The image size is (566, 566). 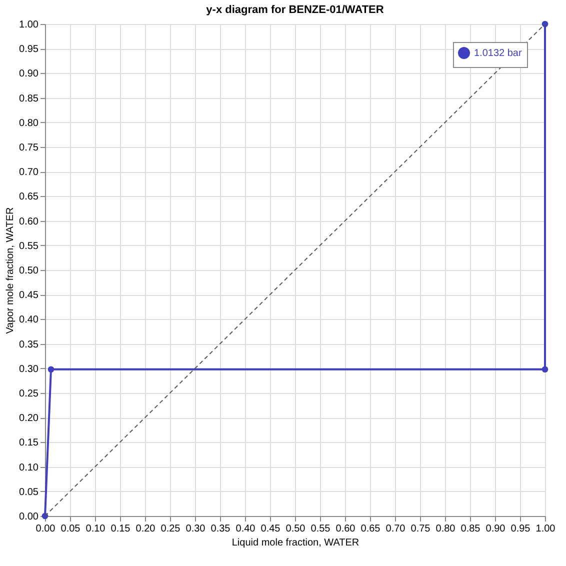 What do you see at coordinates (170, 529) in the screenshot?
I see `x-tick-label: 0.25` at bounding box center [170, 529].